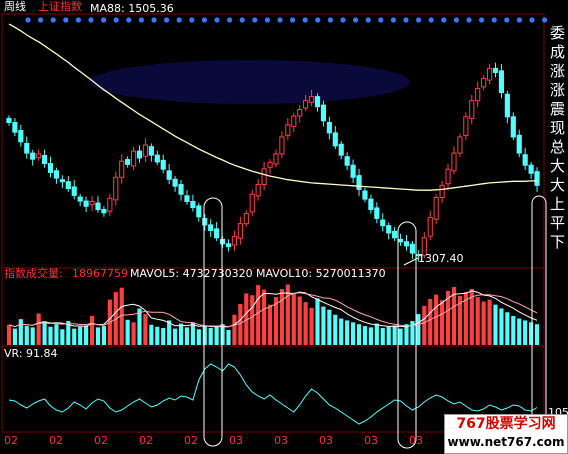  Describe the element at coordinates (557, 242) in the screenshot. I see `right-label: 下` at that location.